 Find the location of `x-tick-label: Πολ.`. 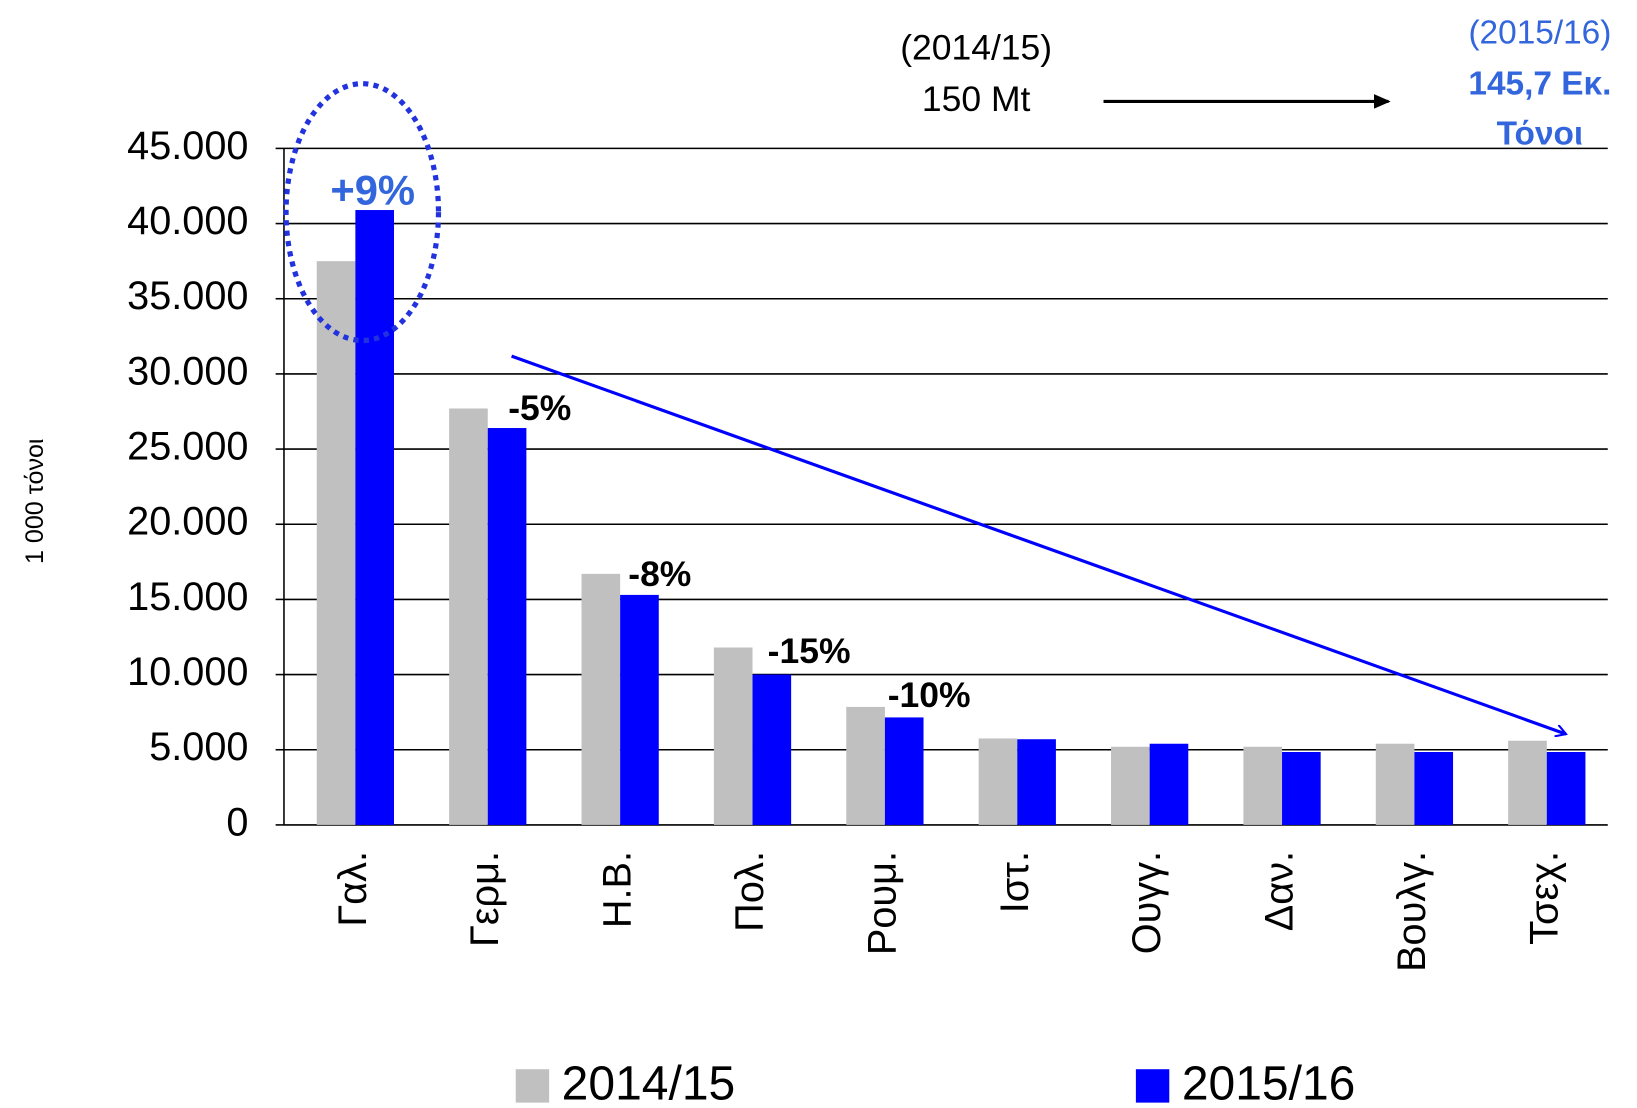

x-tick-label: Πολ. is located at coordinates (750, 891).